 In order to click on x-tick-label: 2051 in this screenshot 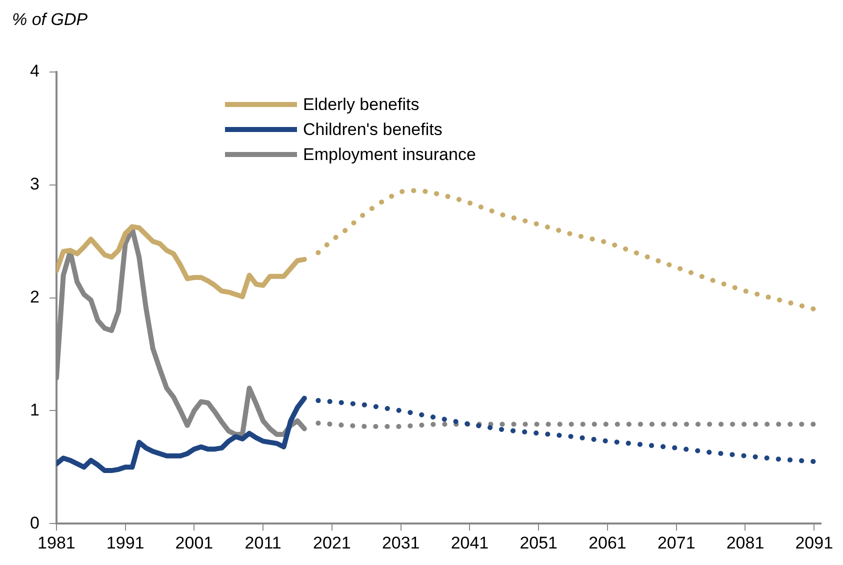, I will do `click(539, 542)`.